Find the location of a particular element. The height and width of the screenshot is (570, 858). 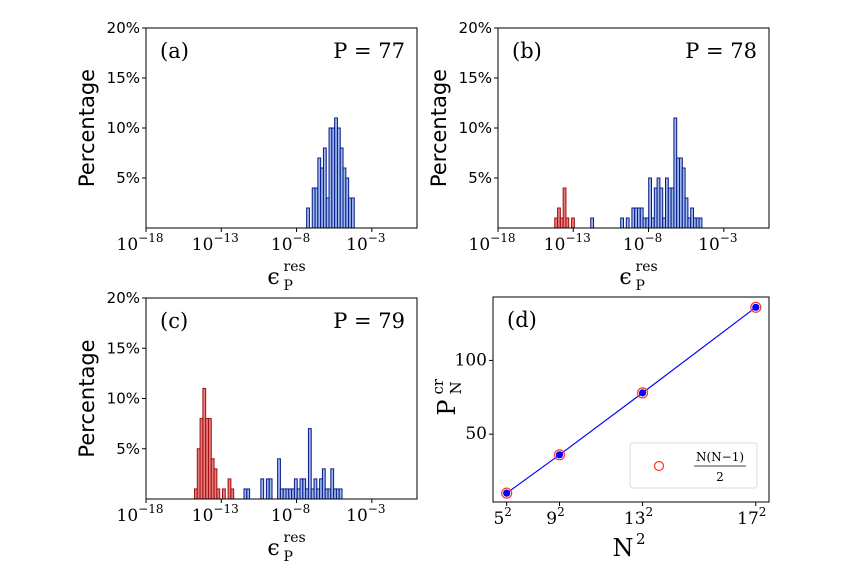

x-axis-label-symbol: N is located at coordinates (623, 548).